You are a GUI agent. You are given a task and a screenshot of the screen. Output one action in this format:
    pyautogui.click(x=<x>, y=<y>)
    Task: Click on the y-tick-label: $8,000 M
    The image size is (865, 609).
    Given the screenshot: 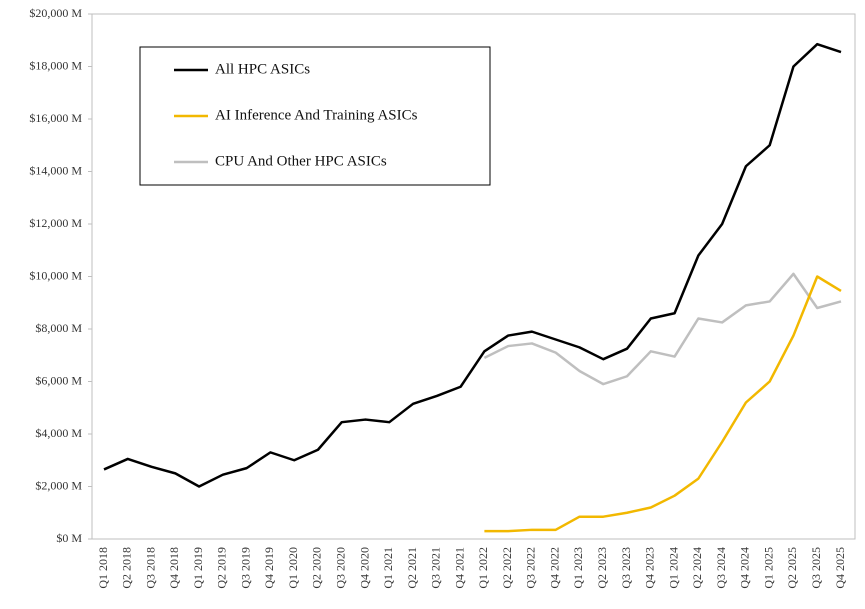 What is the action you would take?
    pyautogui.click(x=58, y=328)
    